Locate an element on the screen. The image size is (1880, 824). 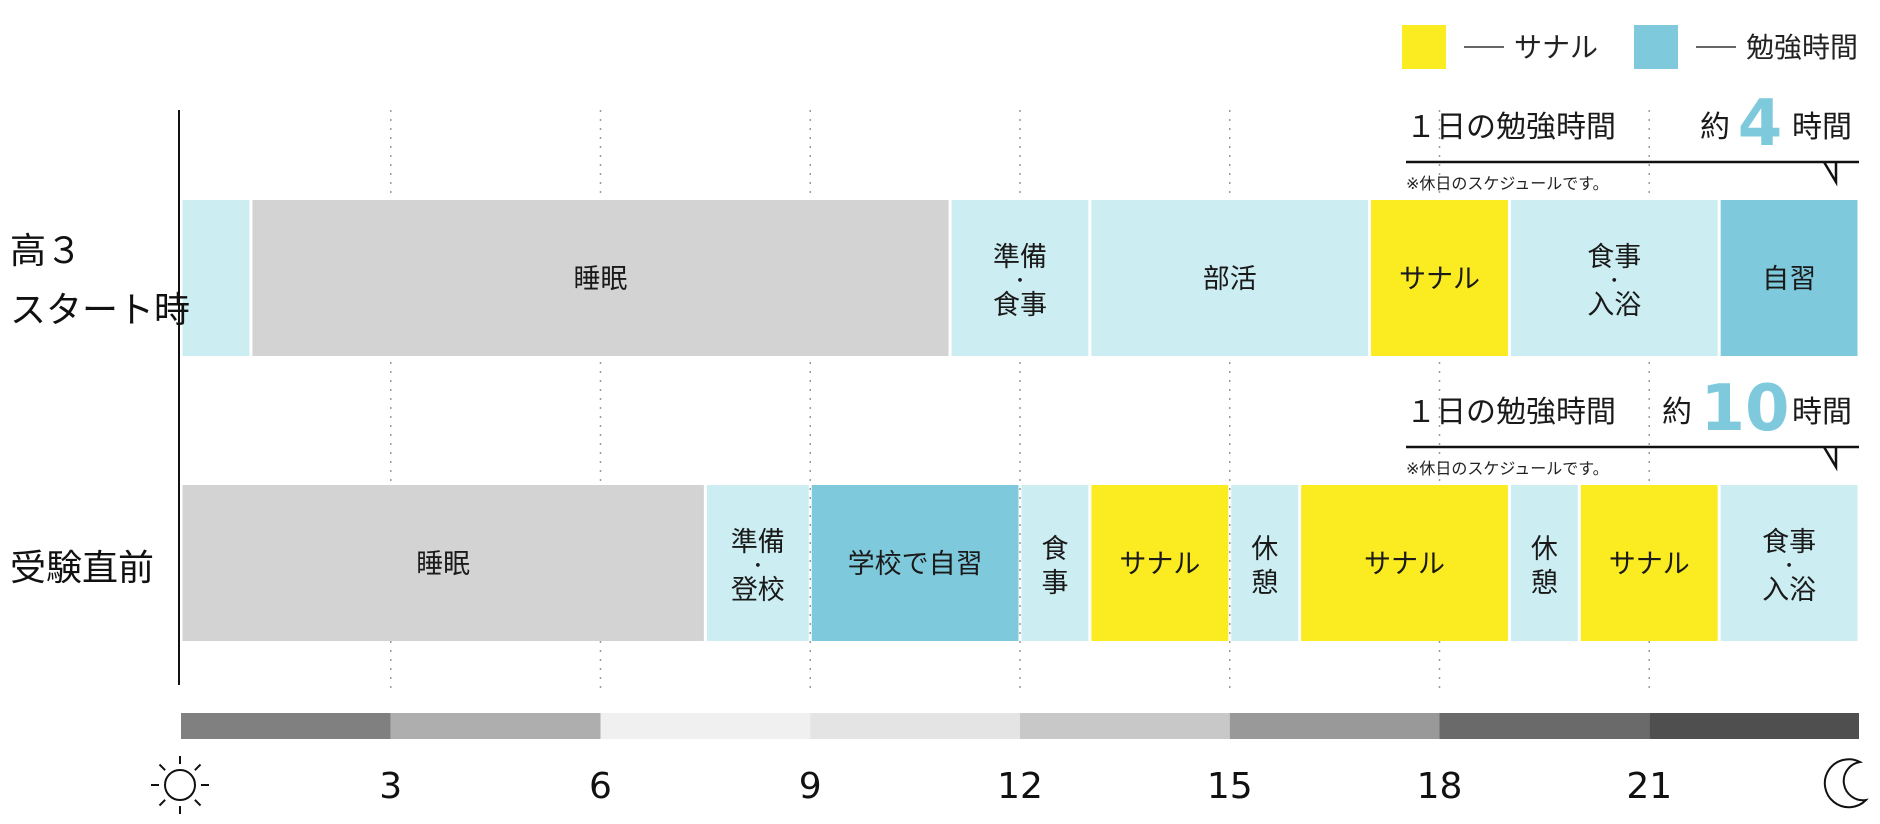
segment-label-1-2: 学校で自習 is located at coordinates (915, 564).